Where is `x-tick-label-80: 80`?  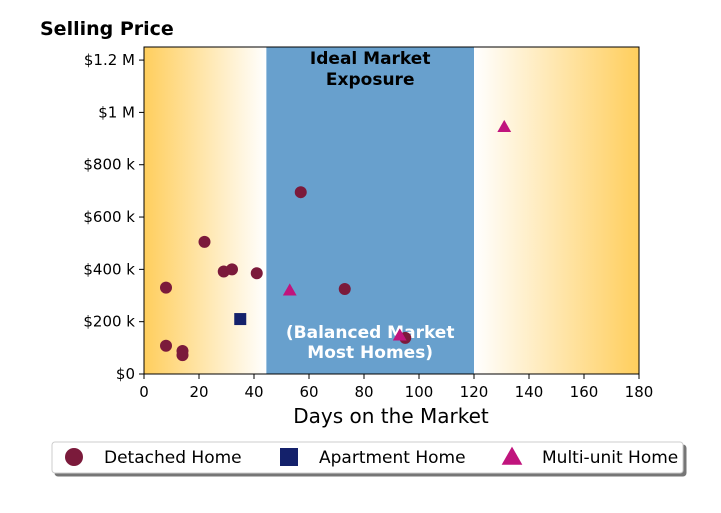 x-tick-label-80: 80 is located at coordinates (363, 392).